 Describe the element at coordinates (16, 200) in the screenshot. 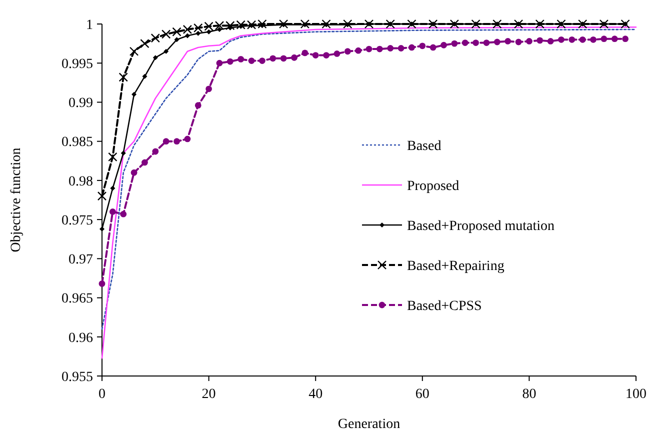

I see `y-axis-title: Objective function` at that location.